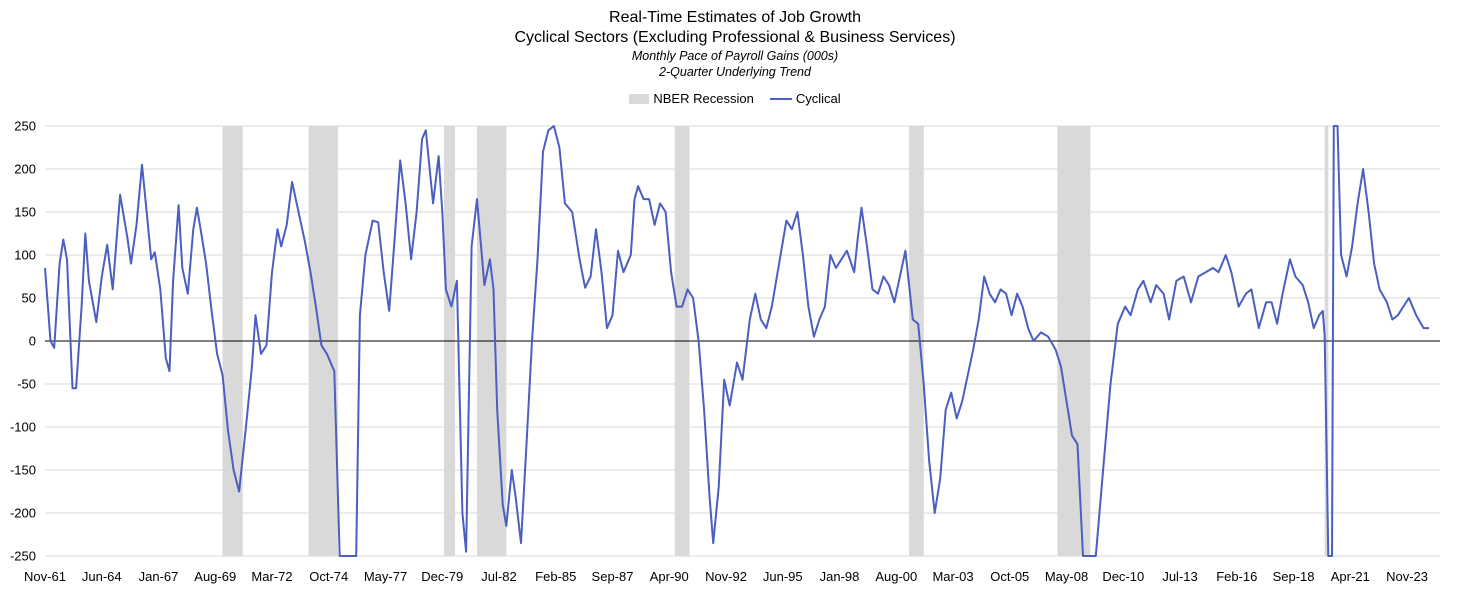 The image size is (1470, 590). What do you see at coordinates (25, 126) in the screenshot?
I see `y-tick-label: 250` at bounding box center [25, 126].